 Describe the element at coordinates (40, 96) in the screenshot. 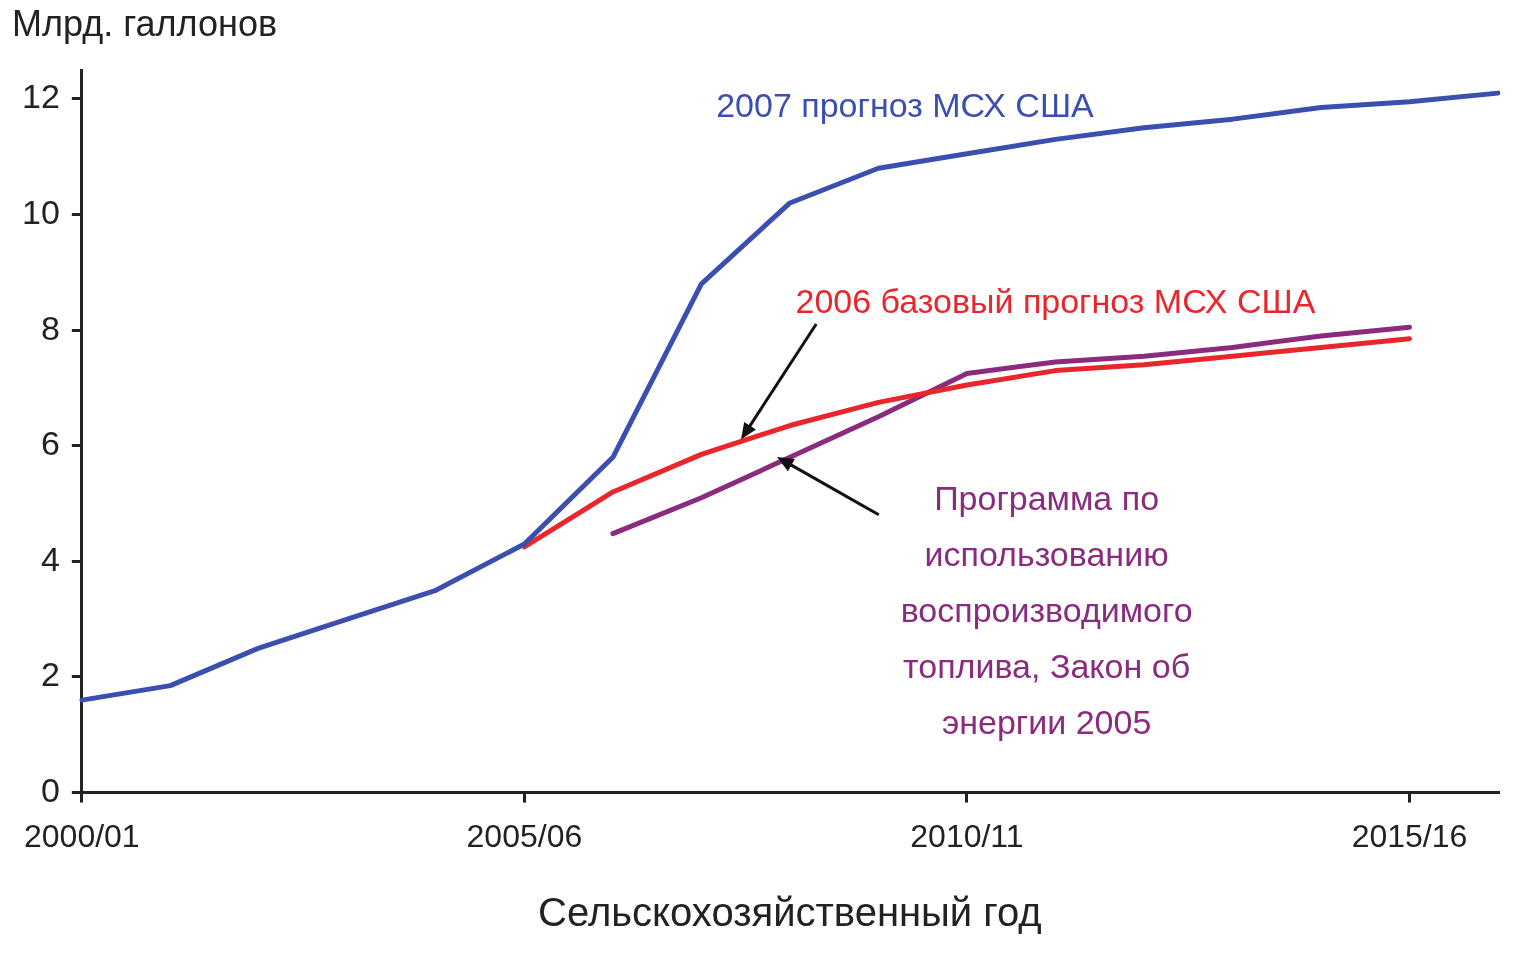

I see `y-tick-label: 12` at that location.